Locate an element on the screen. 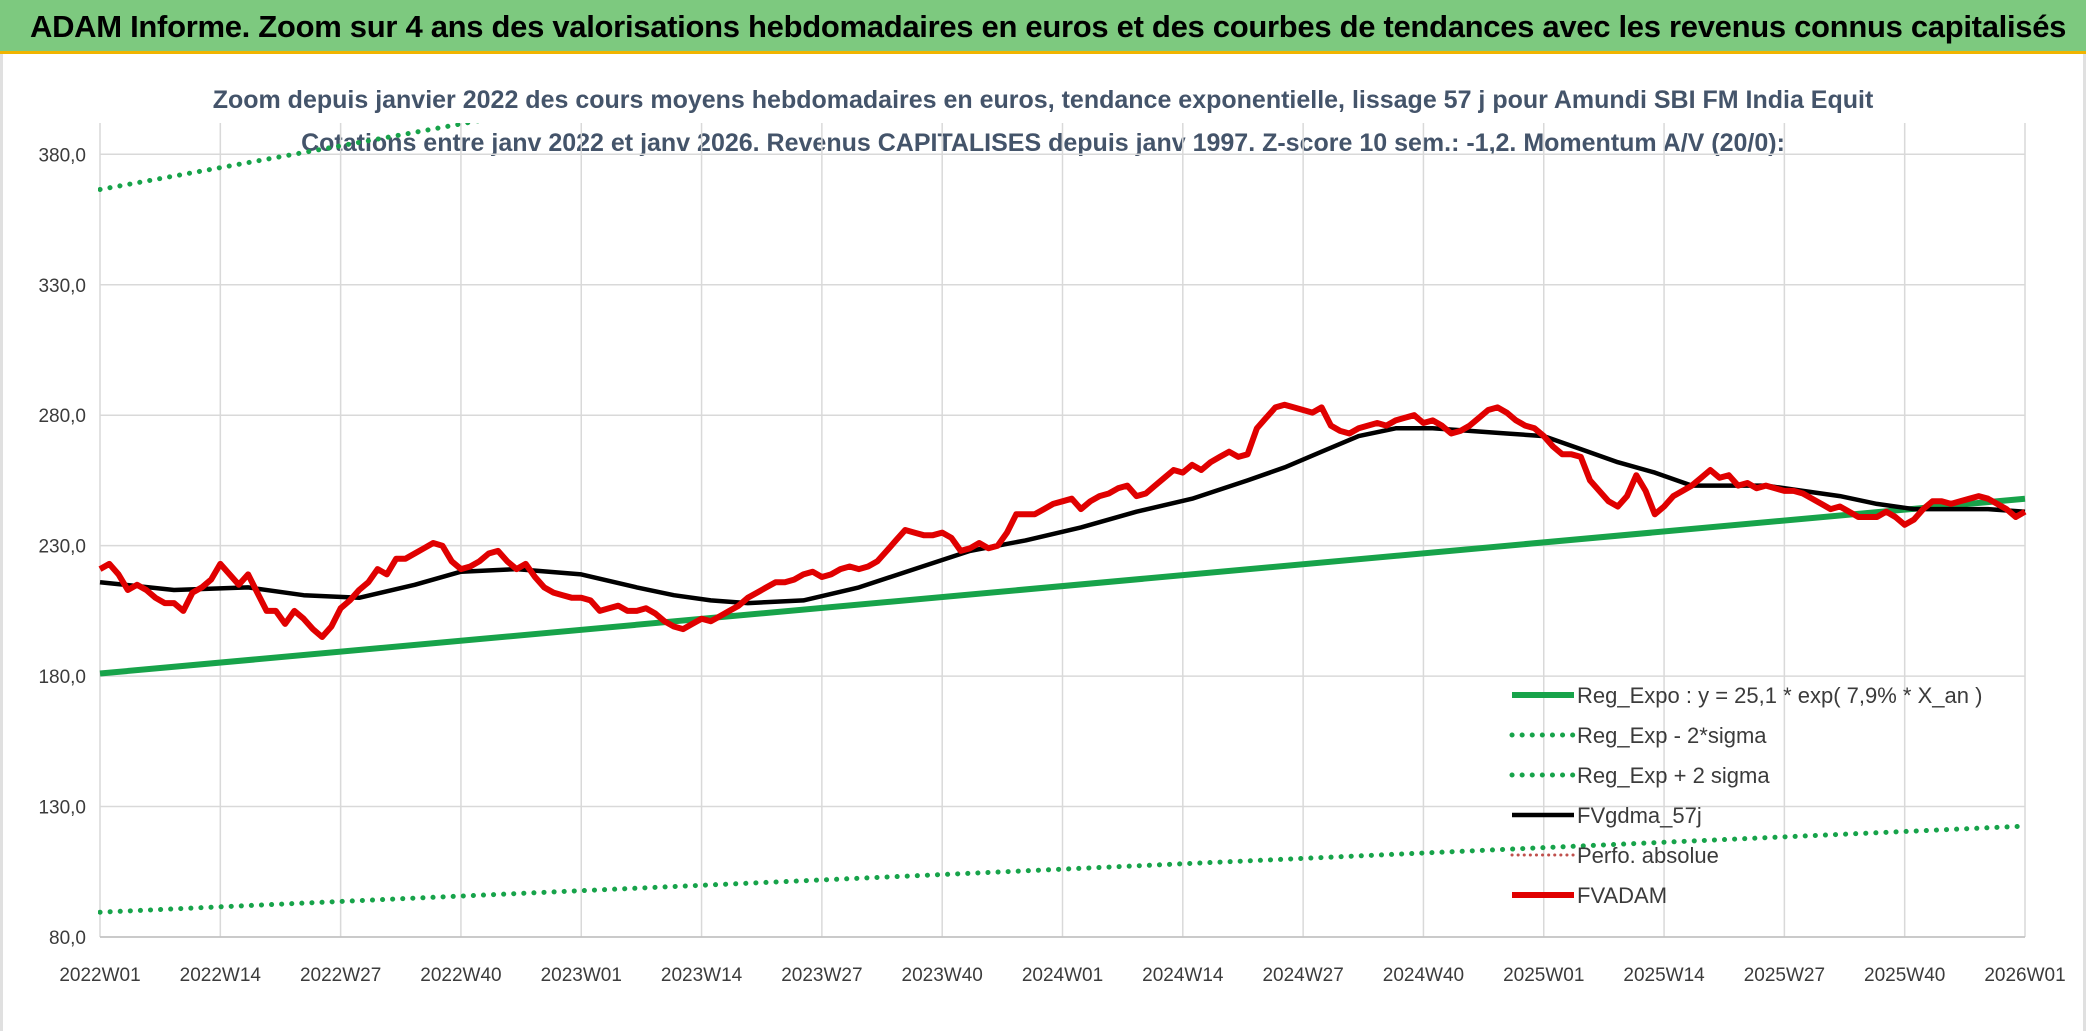 The image size is (2086, 1031). x-tick-label: 2023W14 is located at coordinates (702, 975).